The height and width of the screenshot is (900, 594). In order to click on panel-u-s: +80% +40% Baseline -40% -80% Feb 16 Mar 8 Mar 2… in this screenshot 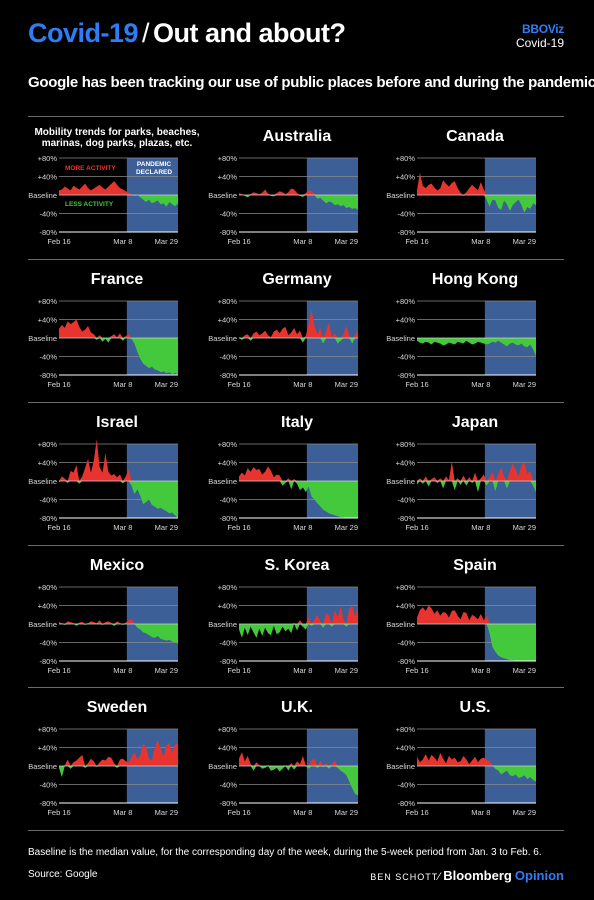, I will do `click(475, 760)`.